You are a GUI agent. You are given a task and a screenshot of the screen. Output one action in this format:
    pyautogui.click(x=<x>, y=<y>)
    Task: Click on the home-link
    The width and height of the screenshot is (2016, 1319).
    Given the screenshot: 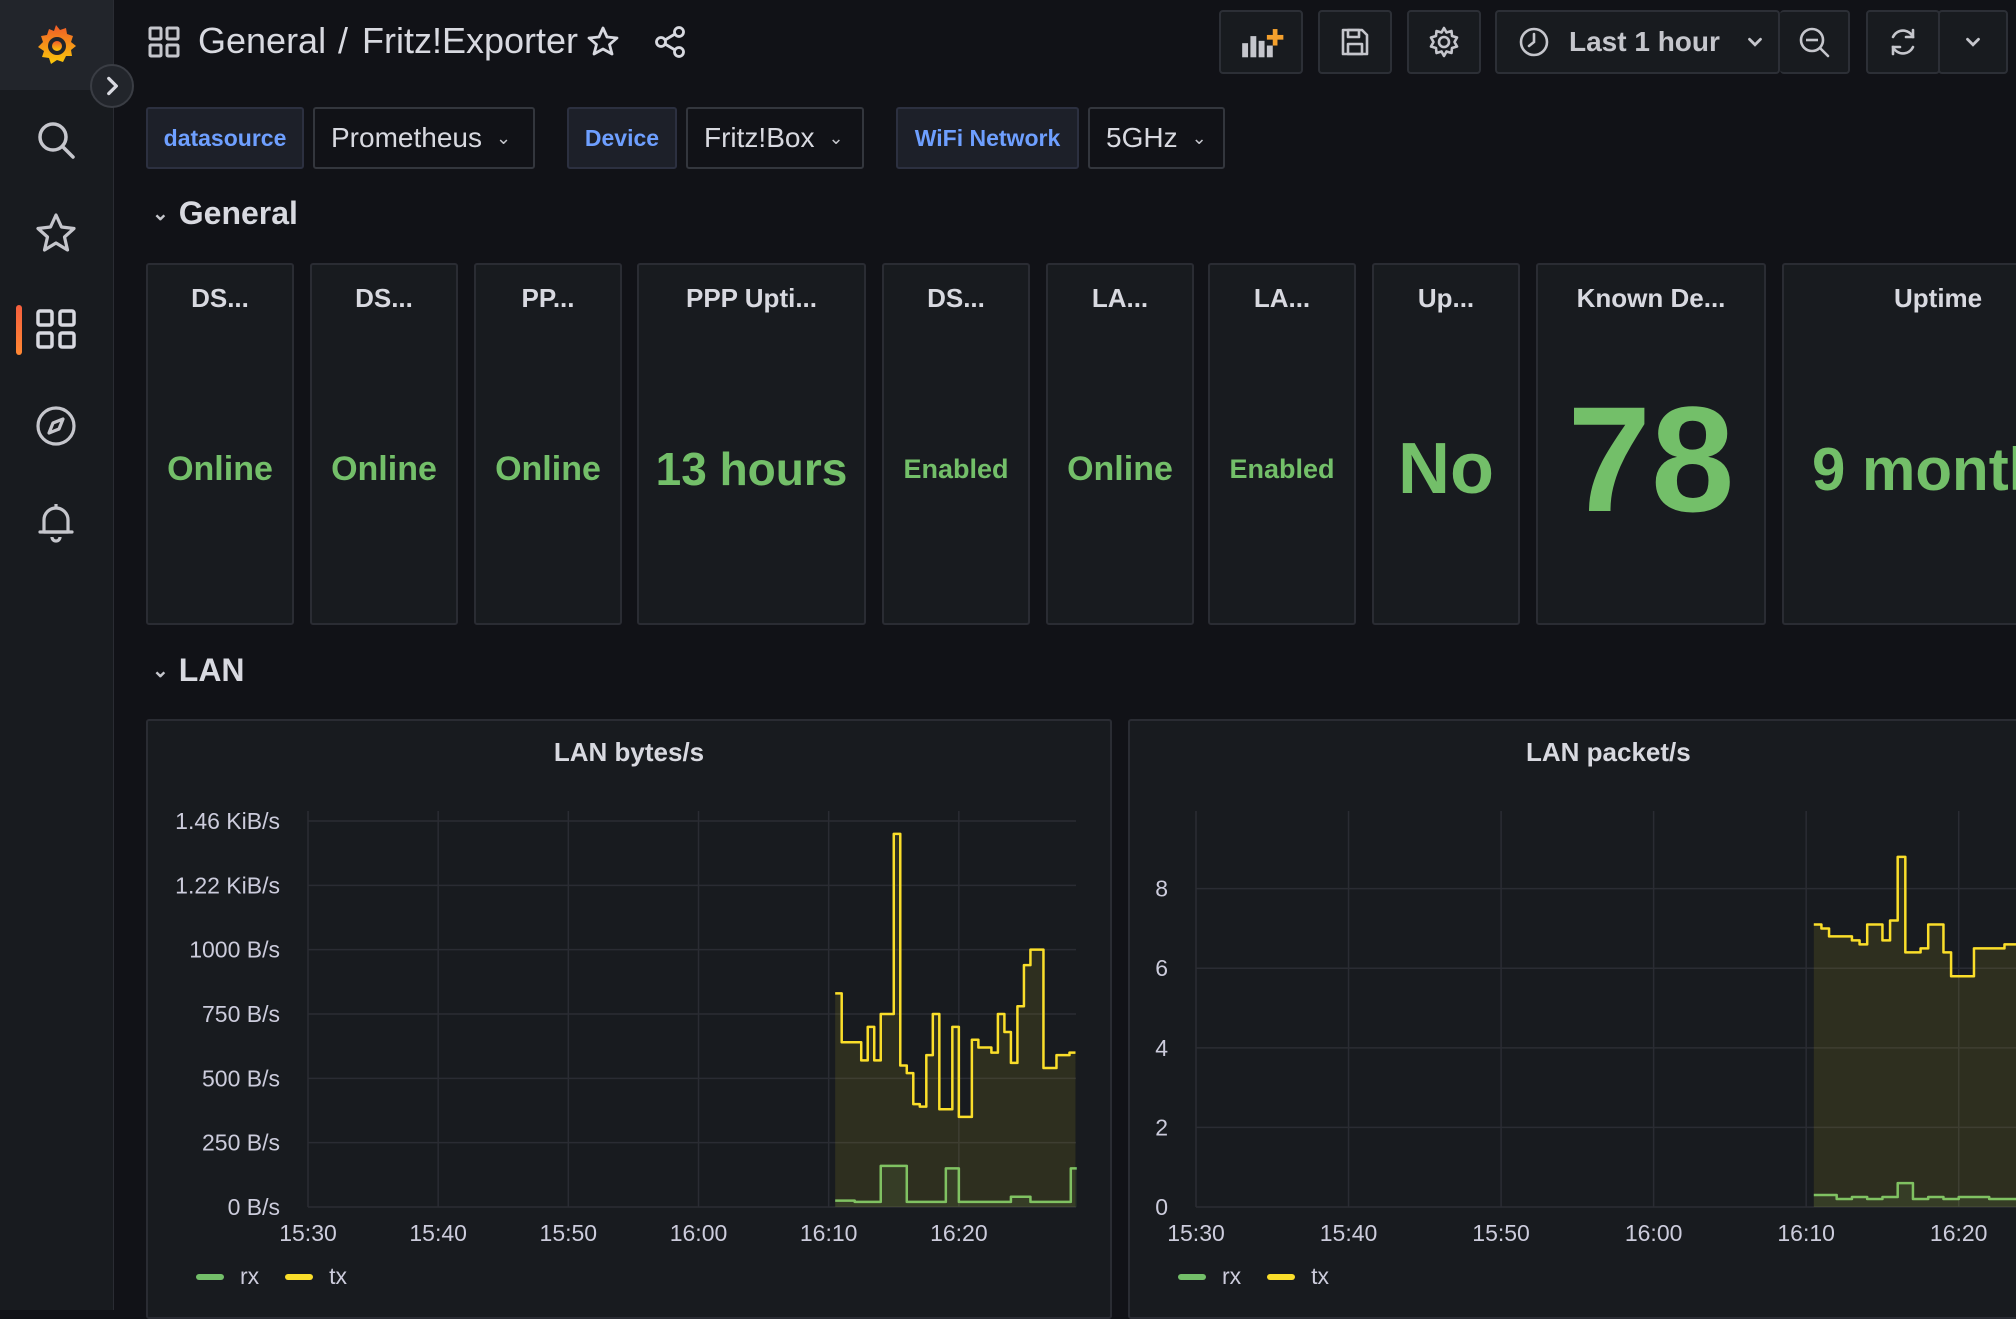 What is the action you would take?
    pyautogui.click(x=56, y=45)
    